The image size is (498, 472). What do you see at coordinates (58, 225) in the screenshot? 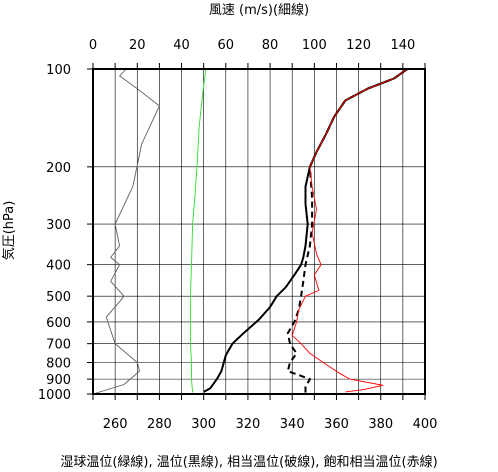
I see `left-tick-label: 300` at bounding box center [58, 225].